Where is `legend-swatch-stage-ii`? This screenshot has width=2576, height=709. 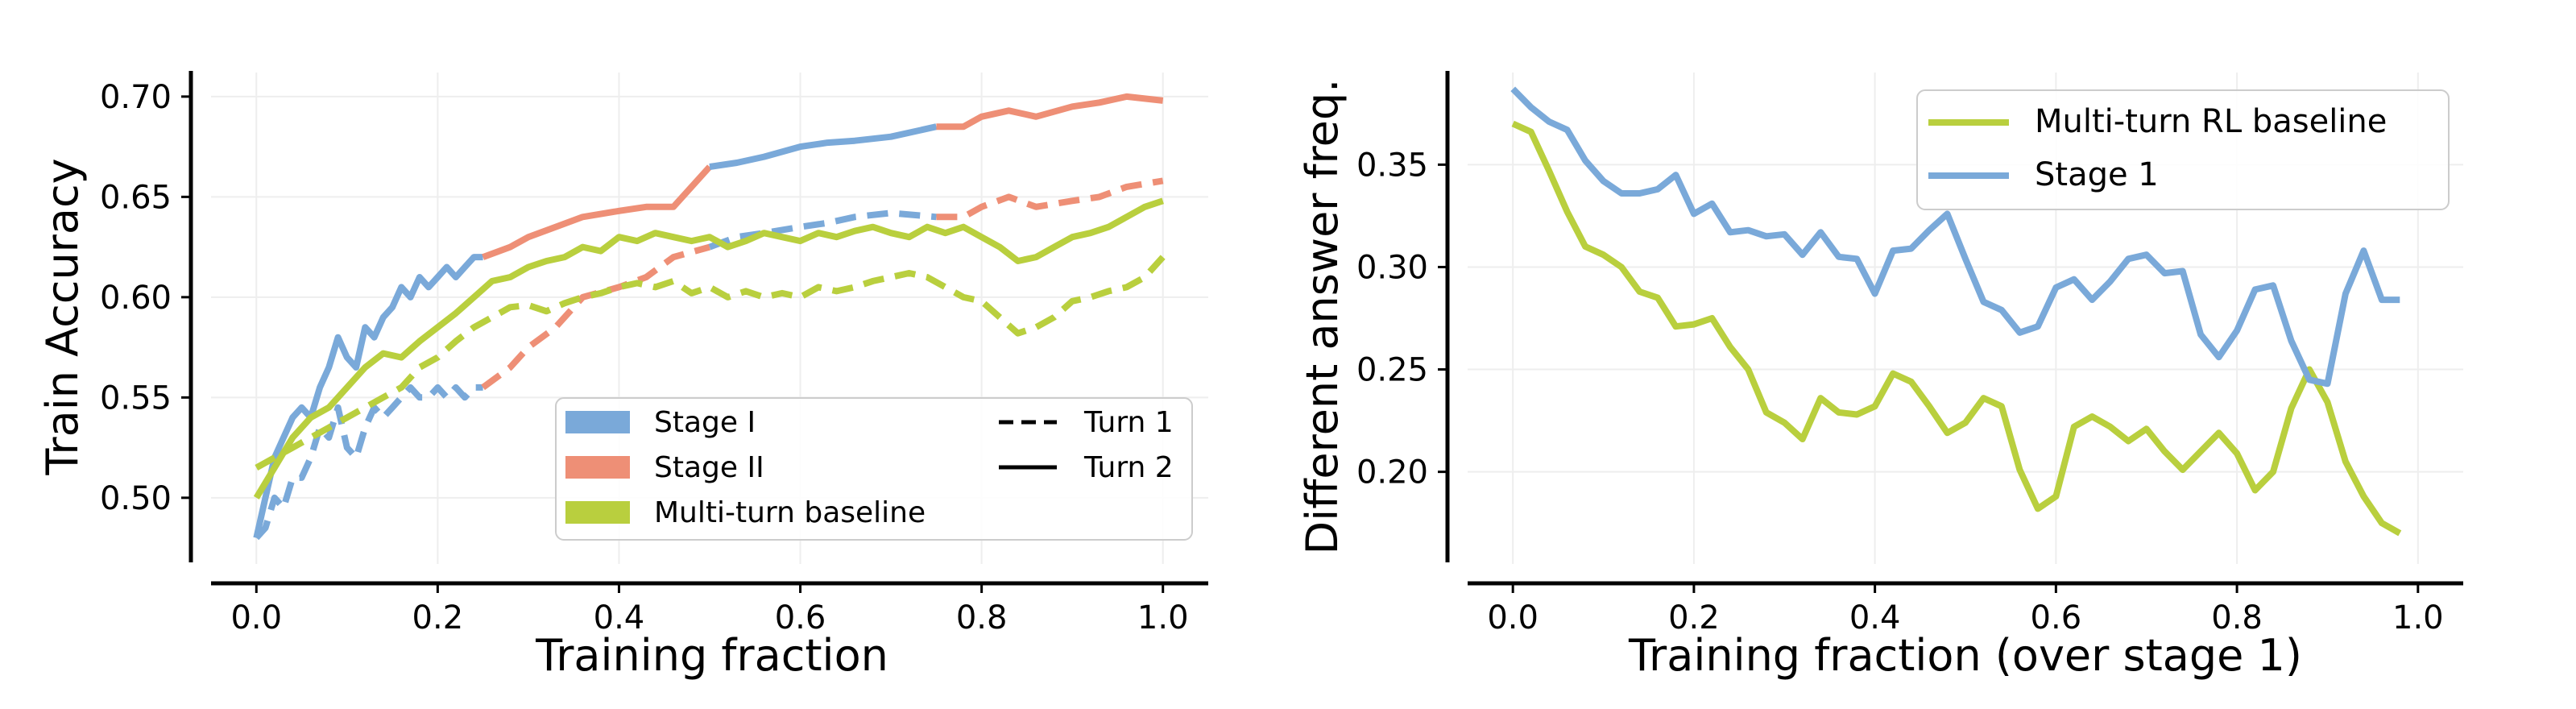
legend-swatch-stage-ii is located at coordinates (597, 467).